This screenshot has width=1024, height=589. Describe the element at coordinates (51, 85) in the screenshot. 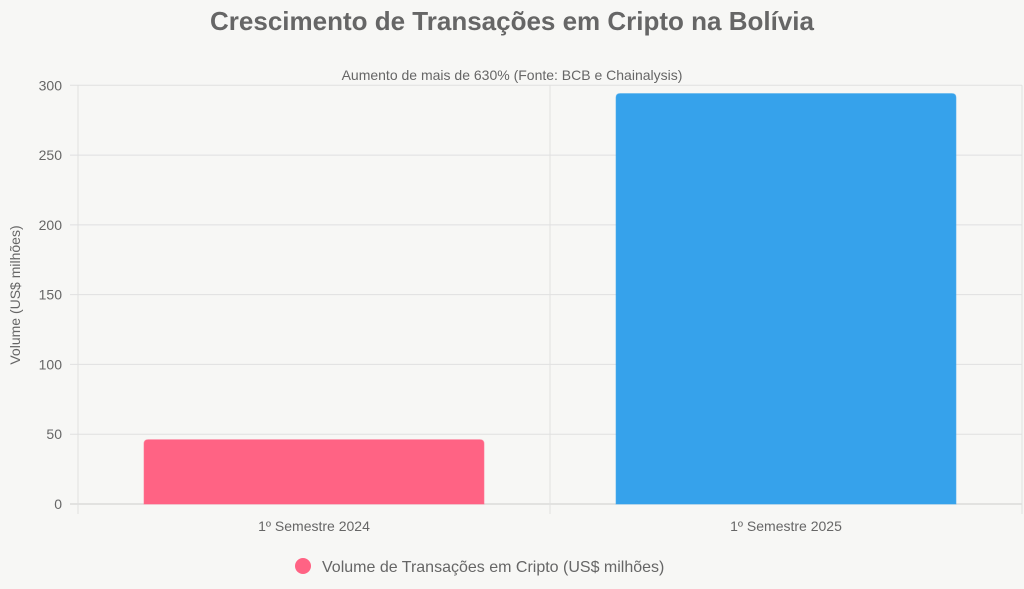

I see `y-tick-label: 300` at that location.